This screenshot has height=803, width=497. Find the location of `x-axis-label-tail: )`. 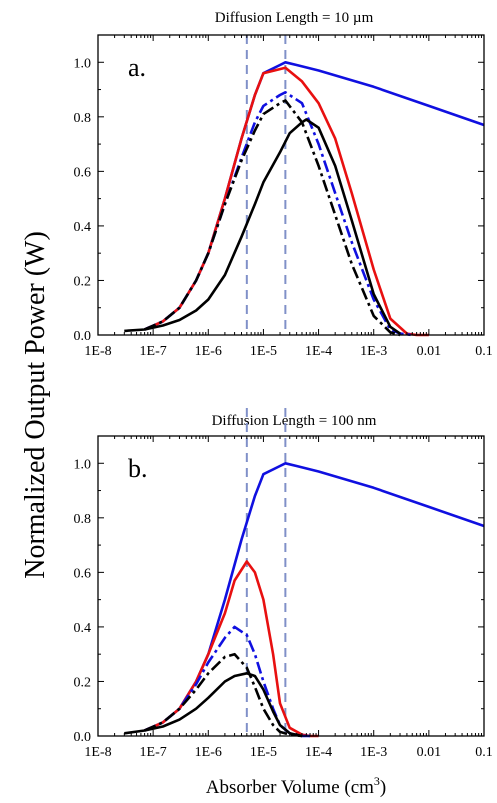

x-axis-label-tail: ) is located at coordinates (383, 787).